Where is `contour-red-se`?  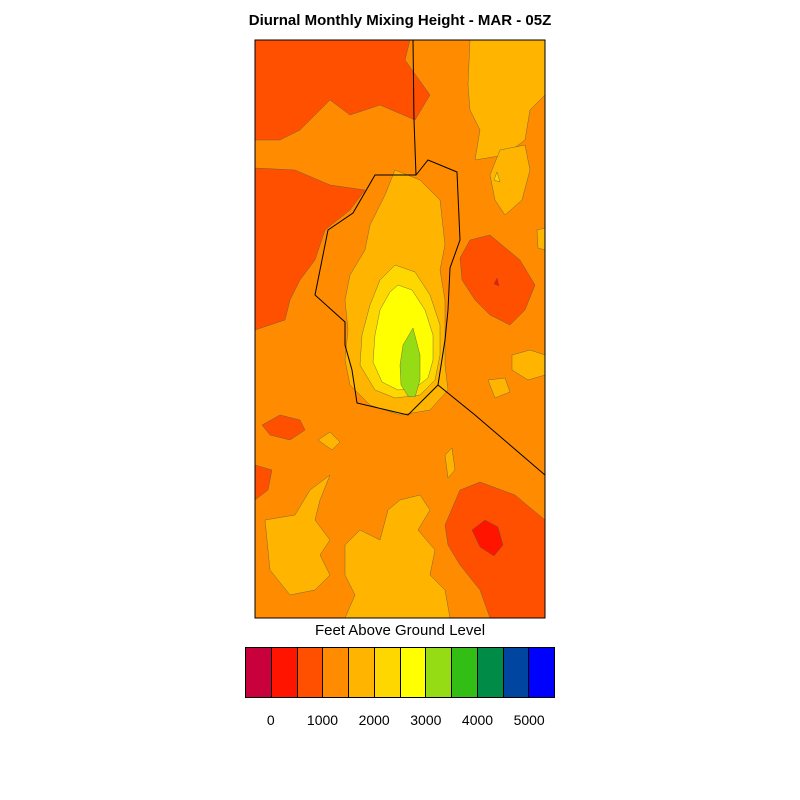 contour-red-se is located at coordinates (487, 538).